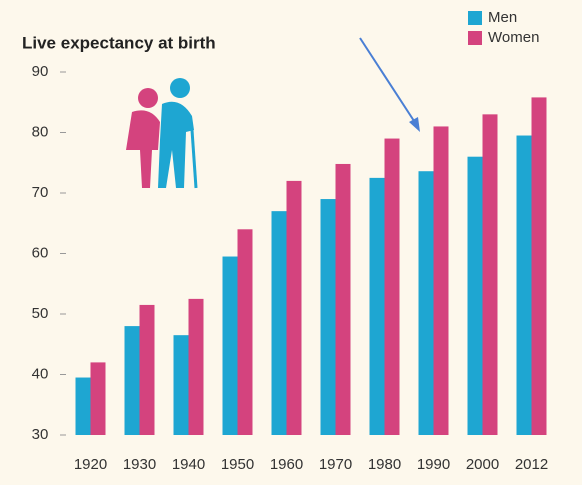  Describe the element at coordinates (40, 131) in the screenshot. I see `y-tick-label: 80` at that location.